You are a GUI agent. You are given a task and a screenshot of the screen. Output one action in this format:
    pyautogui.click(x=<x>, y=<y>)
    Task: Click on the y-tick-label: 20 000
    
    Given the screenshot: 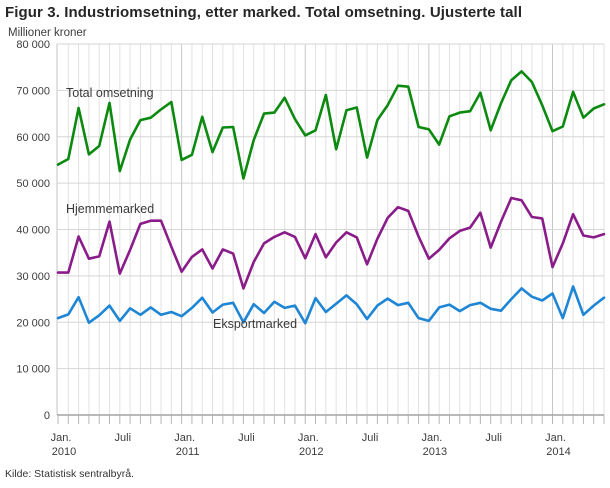 What is the action you would take?
    pyautogui.click(x=33, y=323)
    